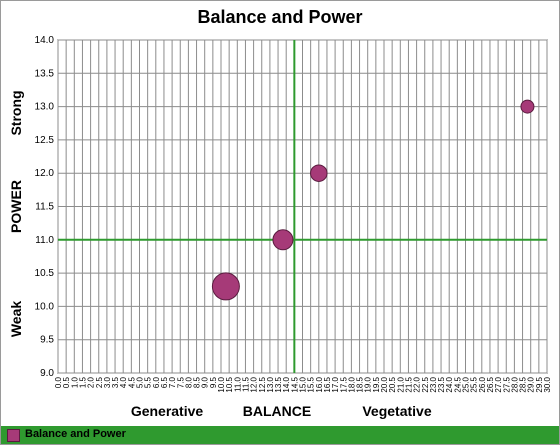  I want to click on y-tick-label: 12.5, so click(45, 140).